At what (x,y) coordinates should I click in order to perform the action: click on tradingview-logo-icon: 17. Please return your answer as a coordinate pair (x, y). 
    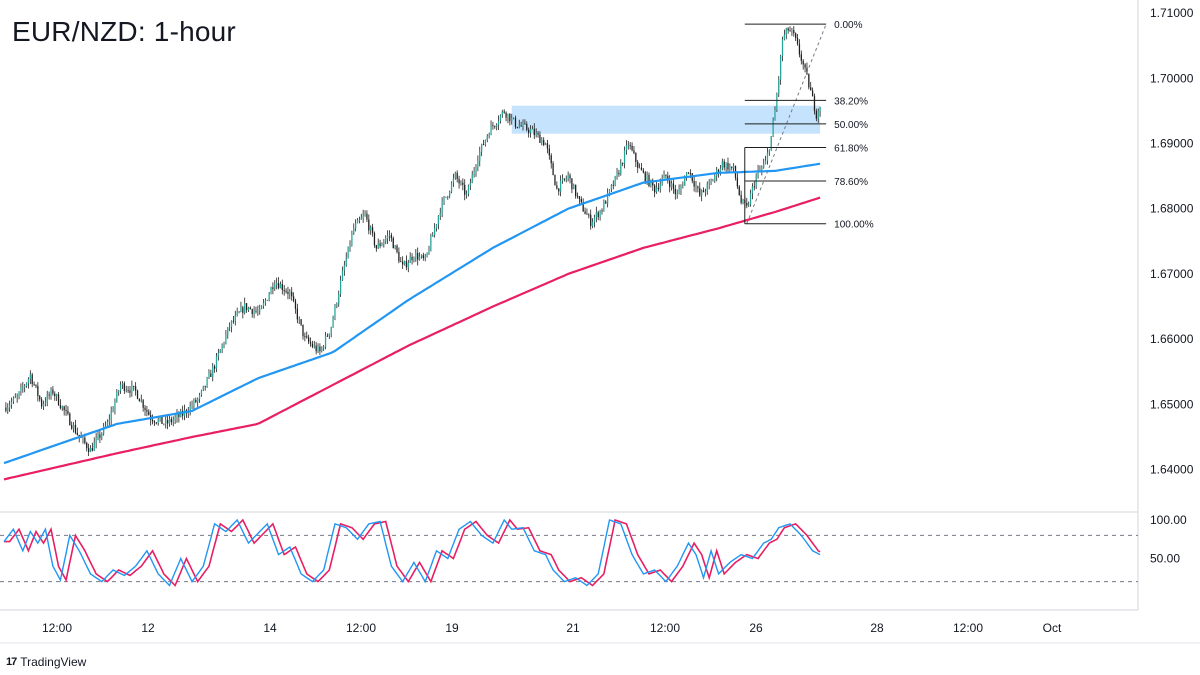
    Looking at the image, I should click on (11, 662).